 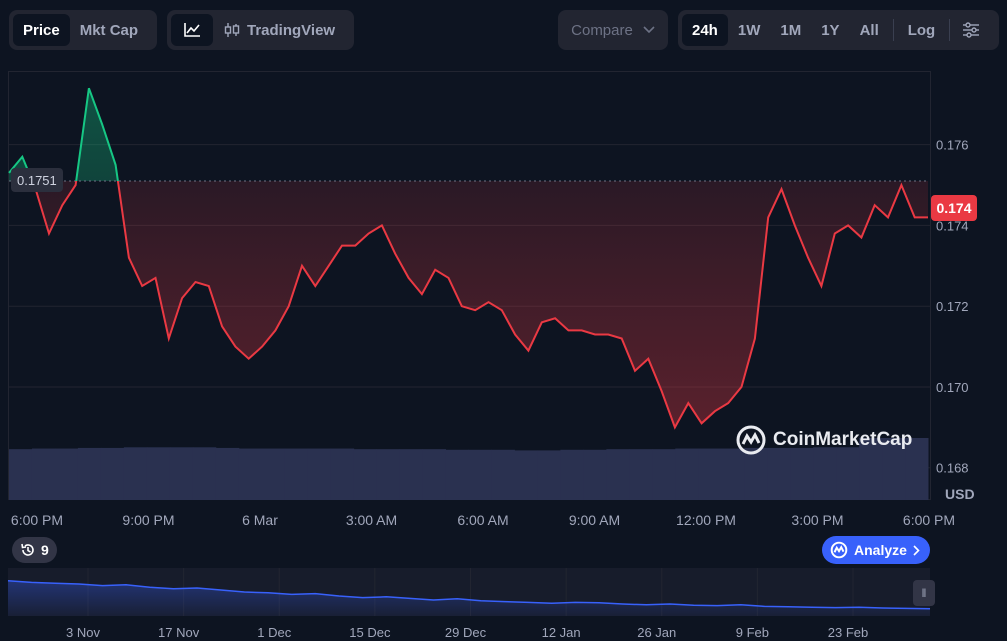 I want to click on range-24h: 24h, so click(x=705, y=30).